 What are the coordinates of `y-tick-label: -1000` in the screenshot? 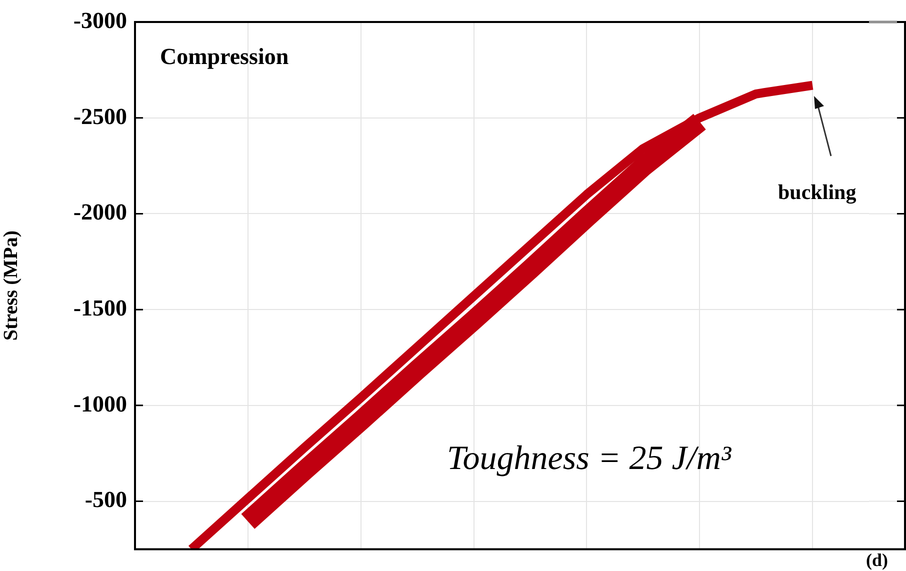 It's located at (100, 403).